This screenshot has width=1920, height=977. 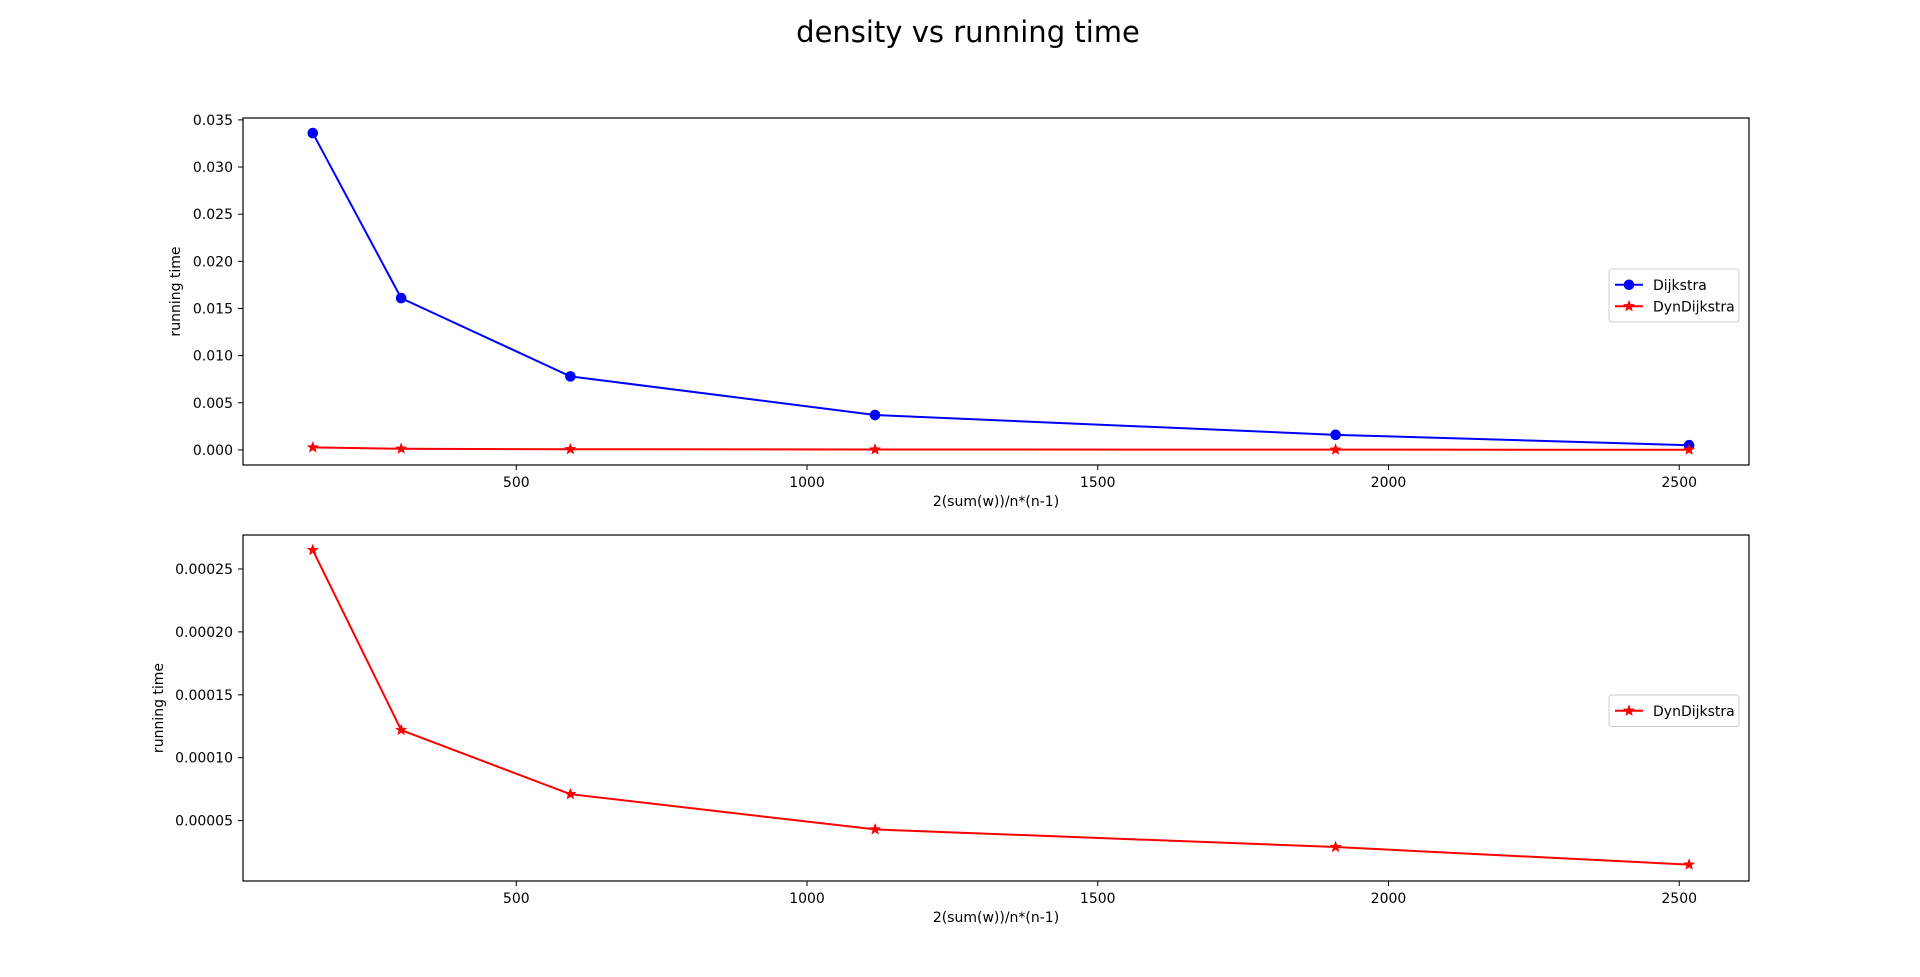 What do you see at coordinates (204, 633) in the screenshot?
I see `y-tick-label: 0.00020` at bounding box center [204, 633].